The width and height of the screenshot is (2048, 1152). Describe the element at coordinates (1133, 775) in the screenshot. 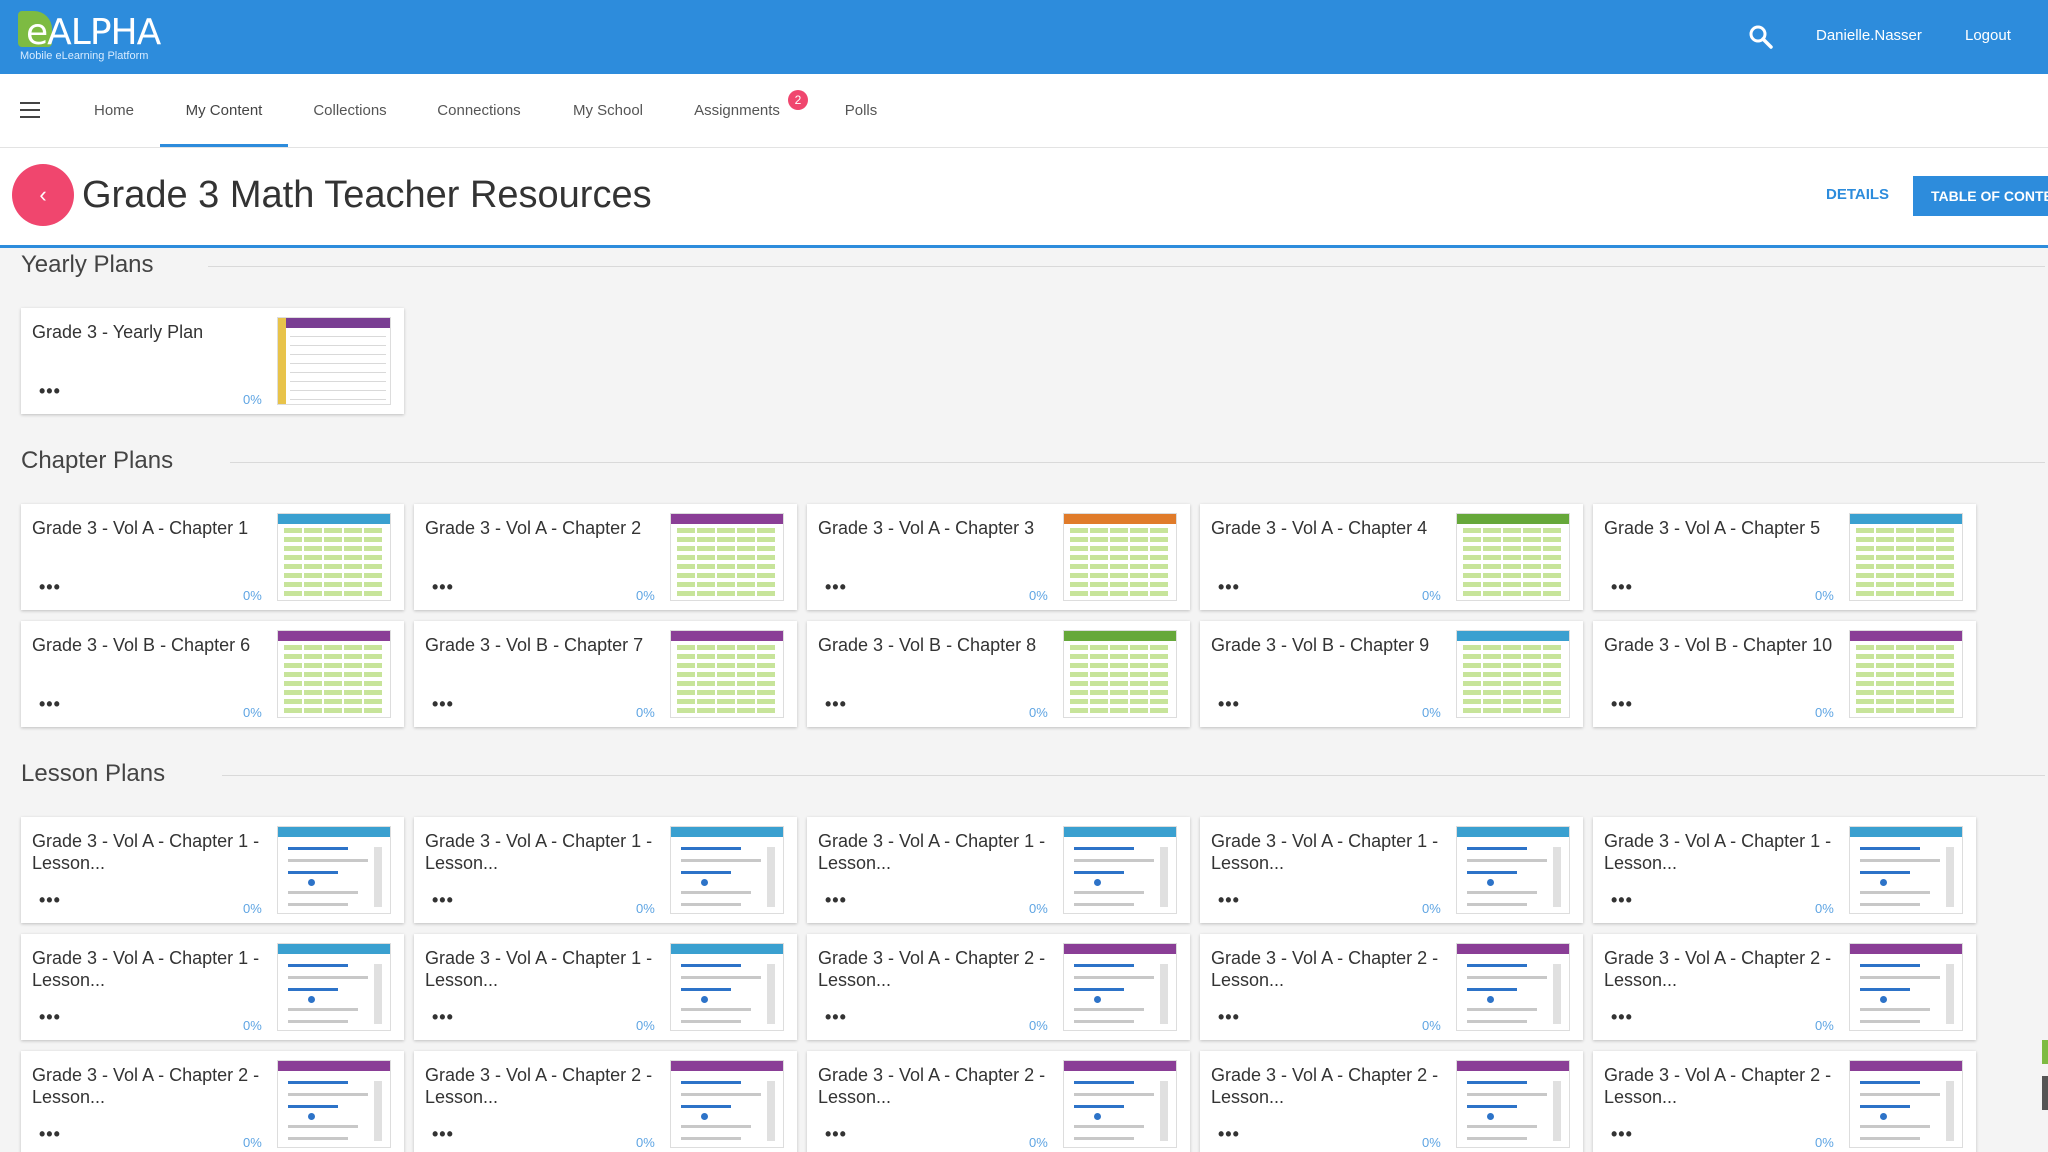

I see `section-divider` at that location.